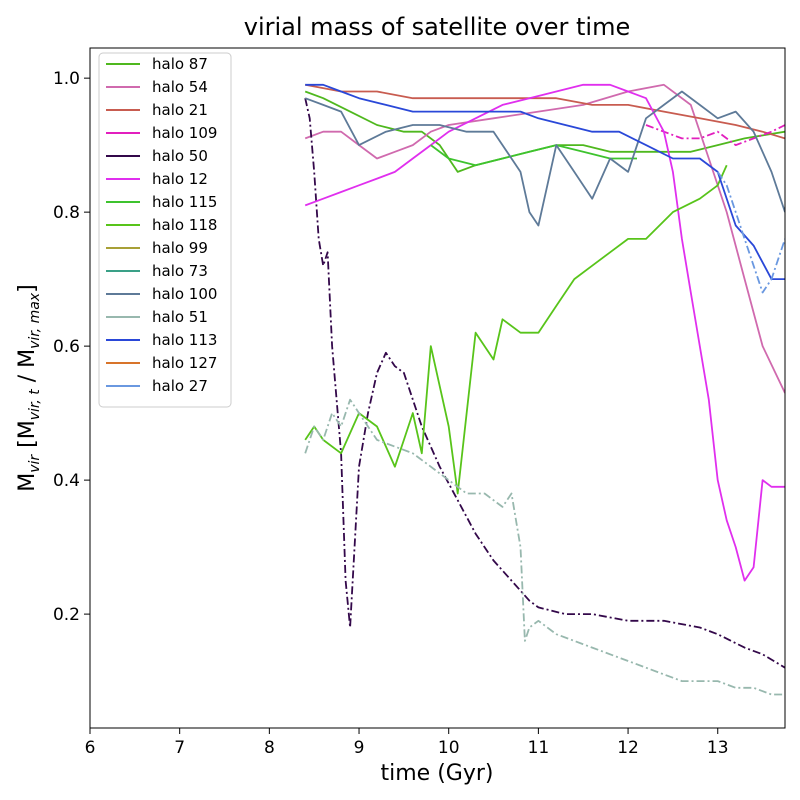 Image resolution: width=800 pixels, height=800 pixels. What do you see at coordinates (184, 202) in the screenshot?
I see `legend-label: halo 115` at bounding box center [184, 202].